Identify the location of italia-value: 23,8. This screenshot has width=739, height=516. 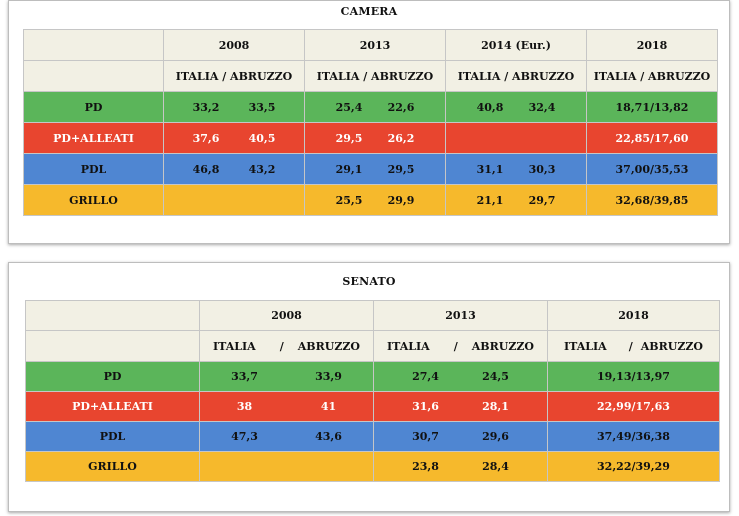
(425, 466).